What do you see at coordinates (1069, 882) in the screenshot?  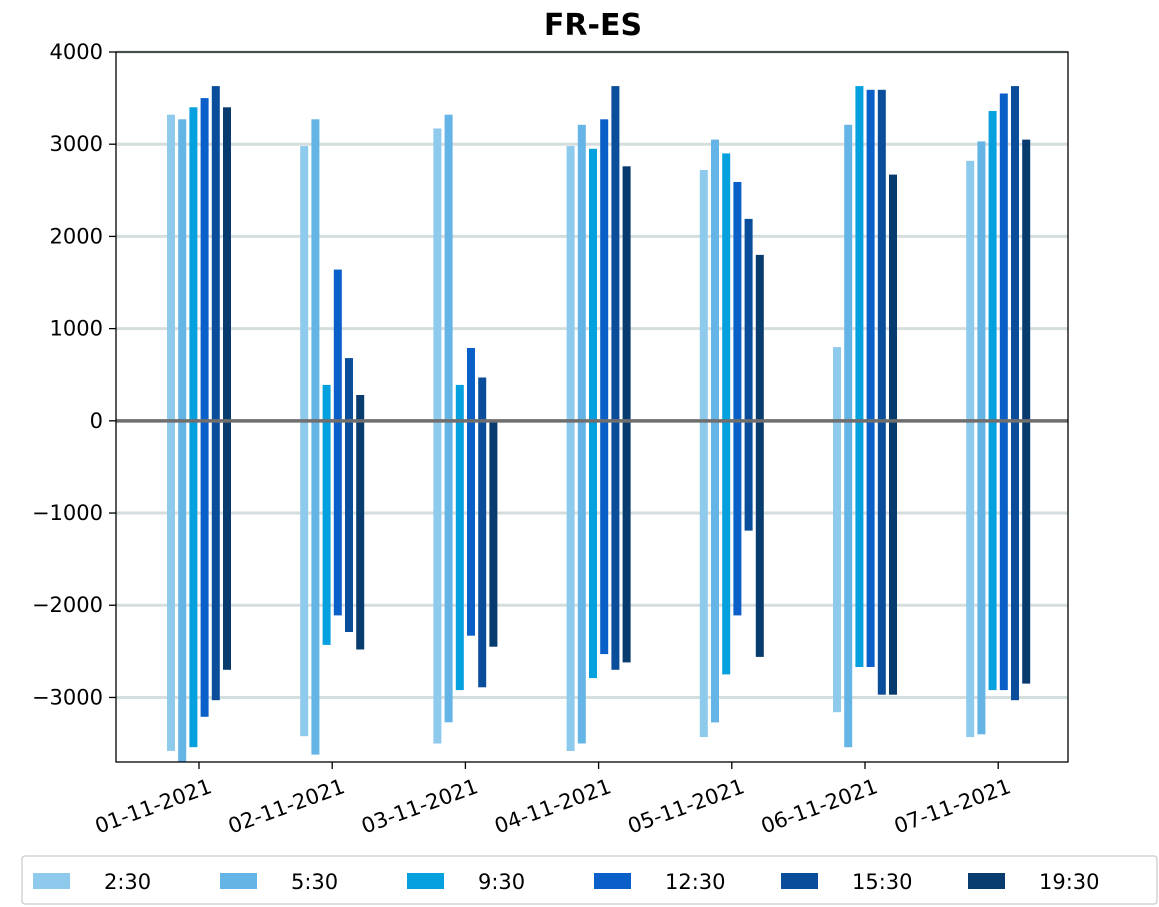 I see `legend-label: 19:30` at bounding box center [1069, 882].